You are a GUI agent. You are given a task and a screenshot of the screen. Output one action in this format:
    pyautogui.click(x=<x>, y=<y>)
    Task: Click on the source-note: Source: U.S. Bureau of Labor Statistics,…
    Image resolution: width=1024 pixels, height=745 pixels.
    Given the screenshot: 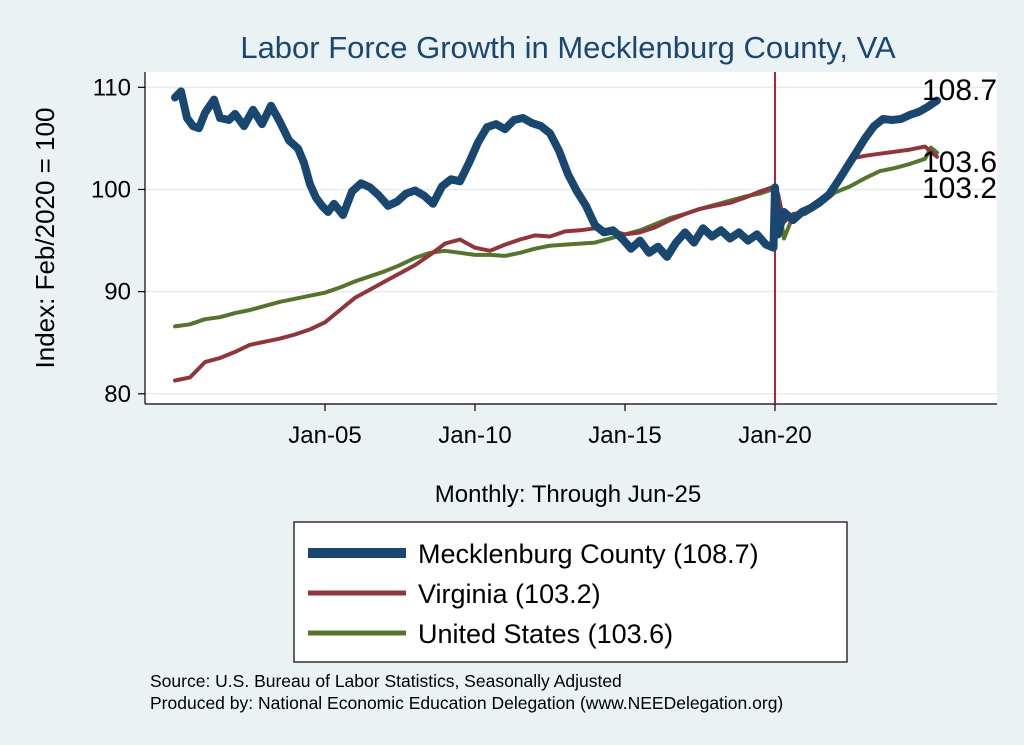 What is the action you would take?
    pyautogui.click(x=386, y=681)
    